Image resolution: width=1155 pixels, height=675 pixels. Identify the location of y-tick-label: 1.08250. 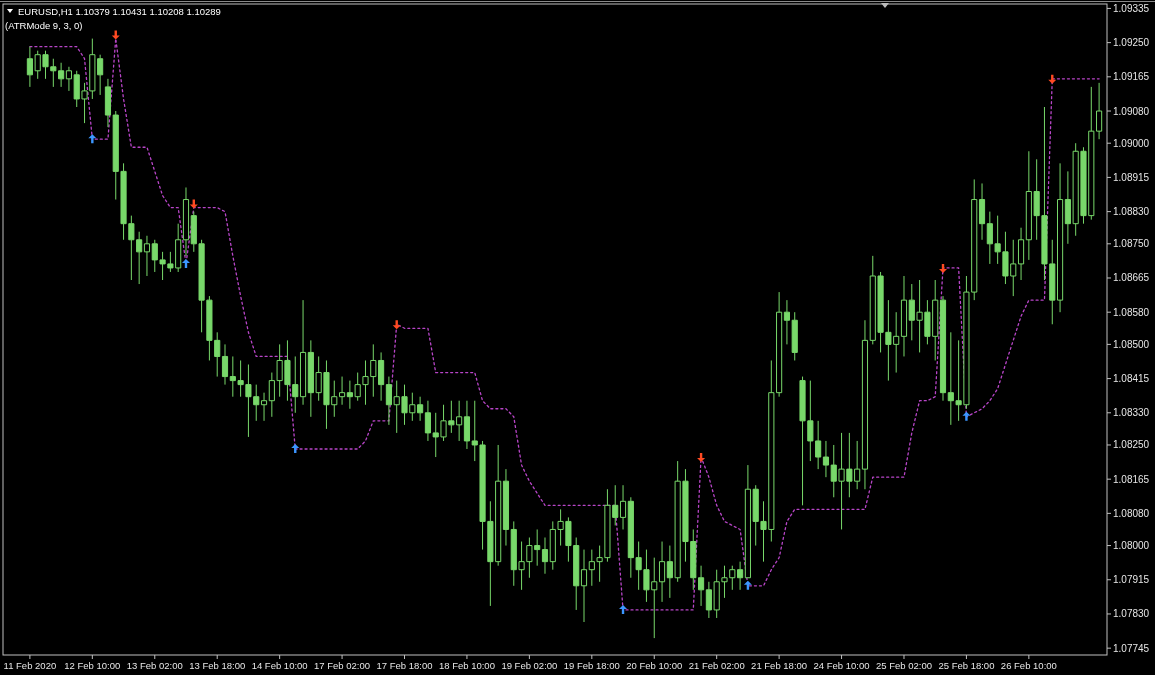
(1131, 445).